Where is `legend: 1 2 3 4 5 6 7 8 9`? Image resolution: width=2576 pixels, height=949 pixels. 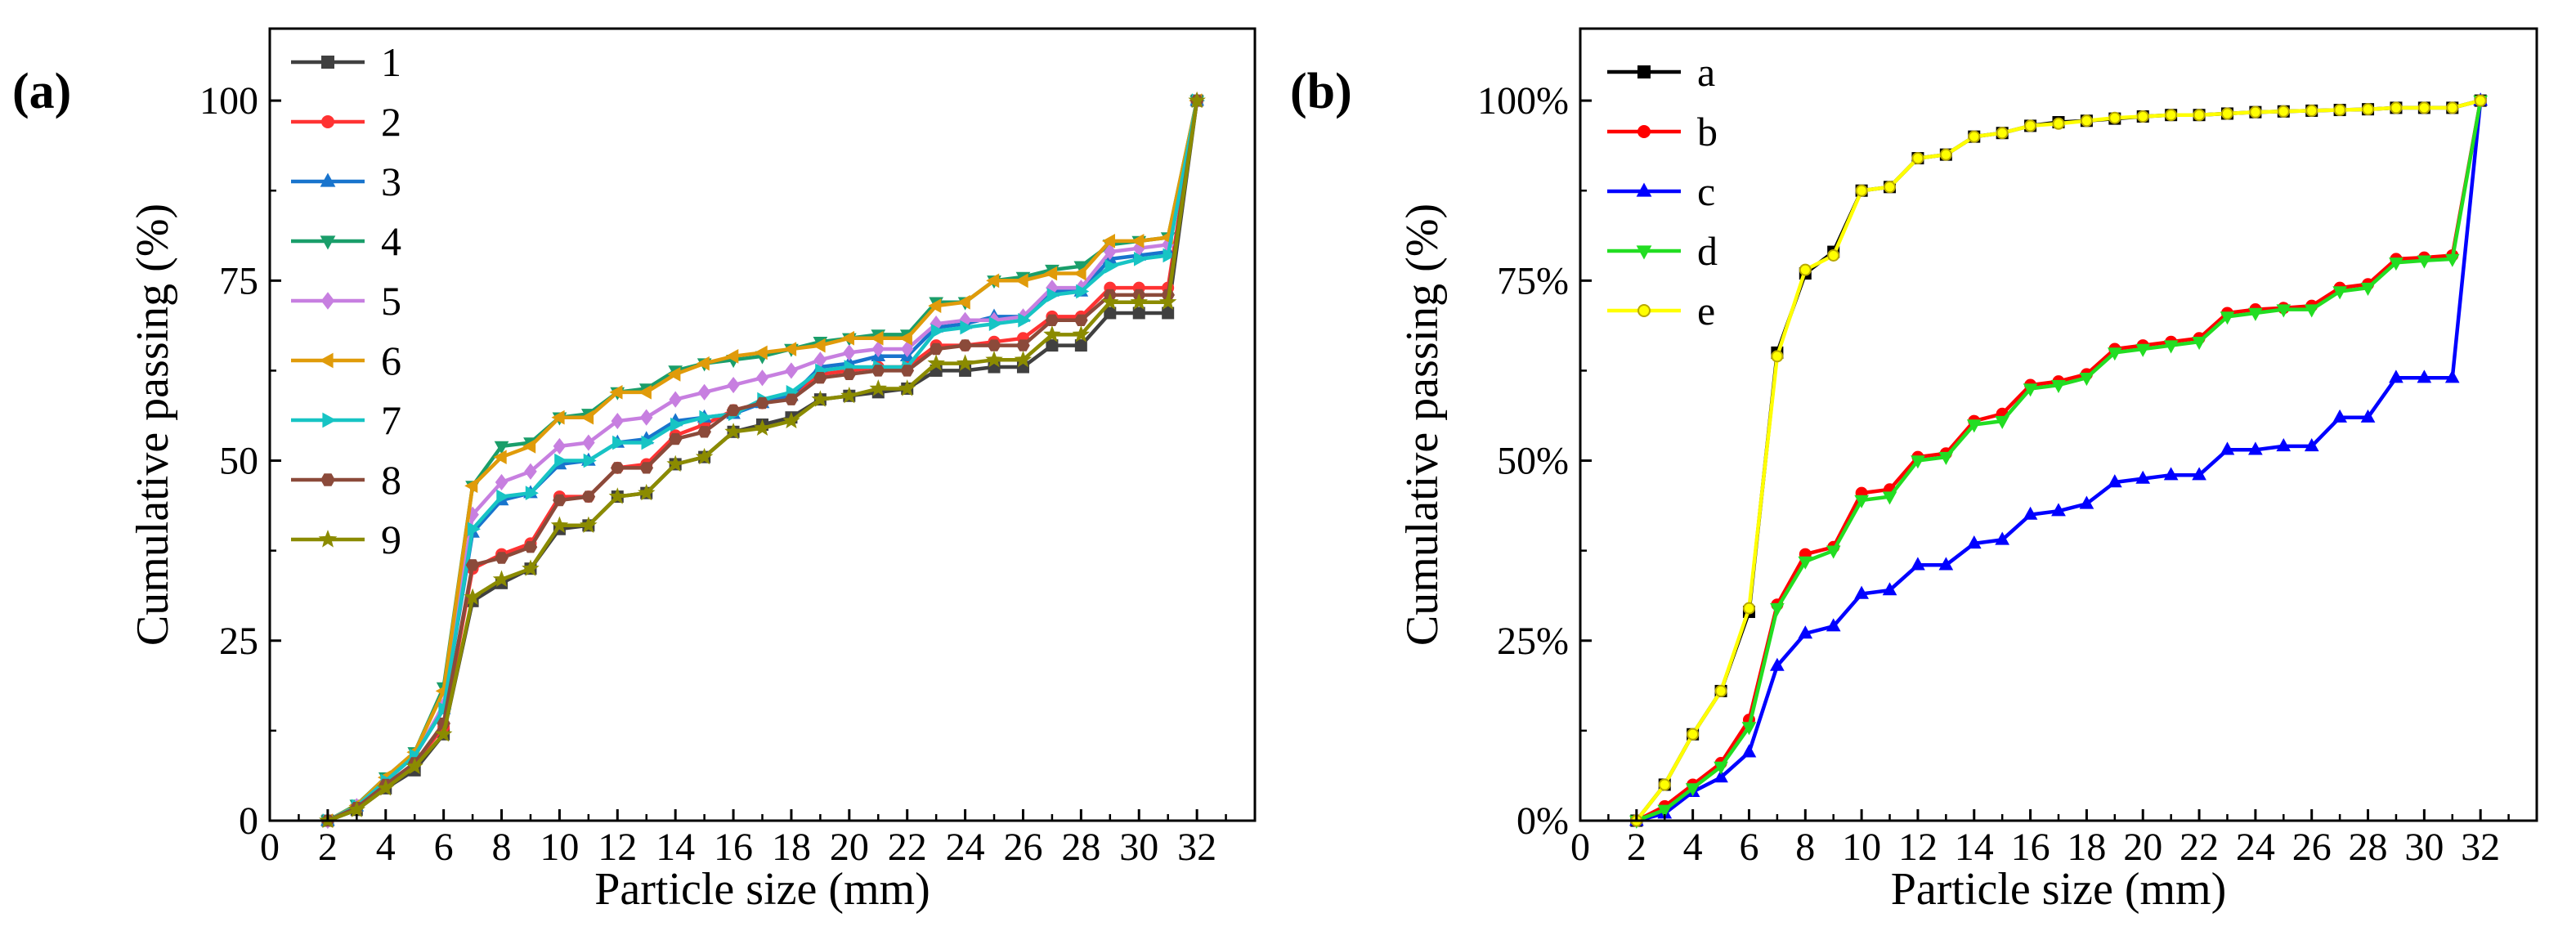 legend: 1 2 3 4 5 6 7 8 9 is located at coordinates (346, 300).